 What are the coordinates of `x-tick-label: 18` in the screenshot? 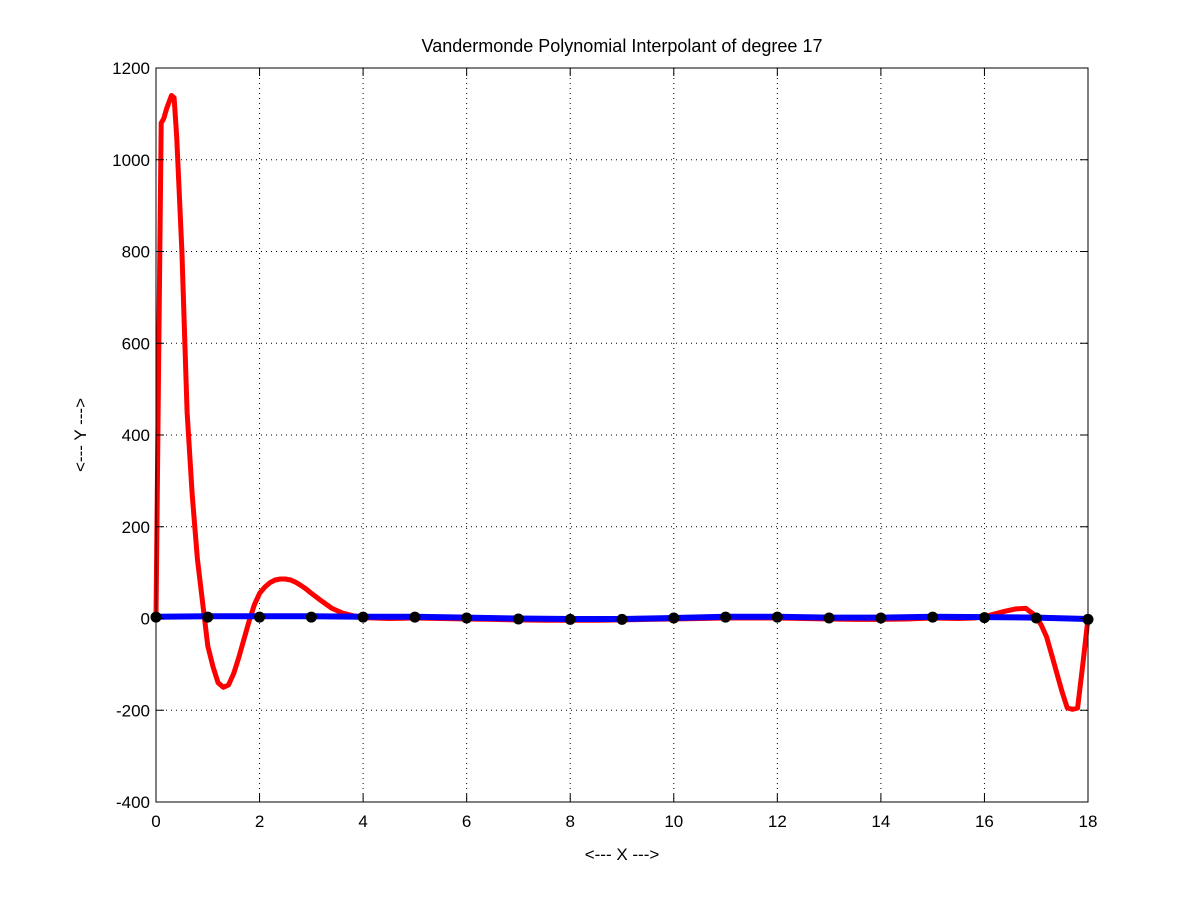 It's located at (1088, 821).